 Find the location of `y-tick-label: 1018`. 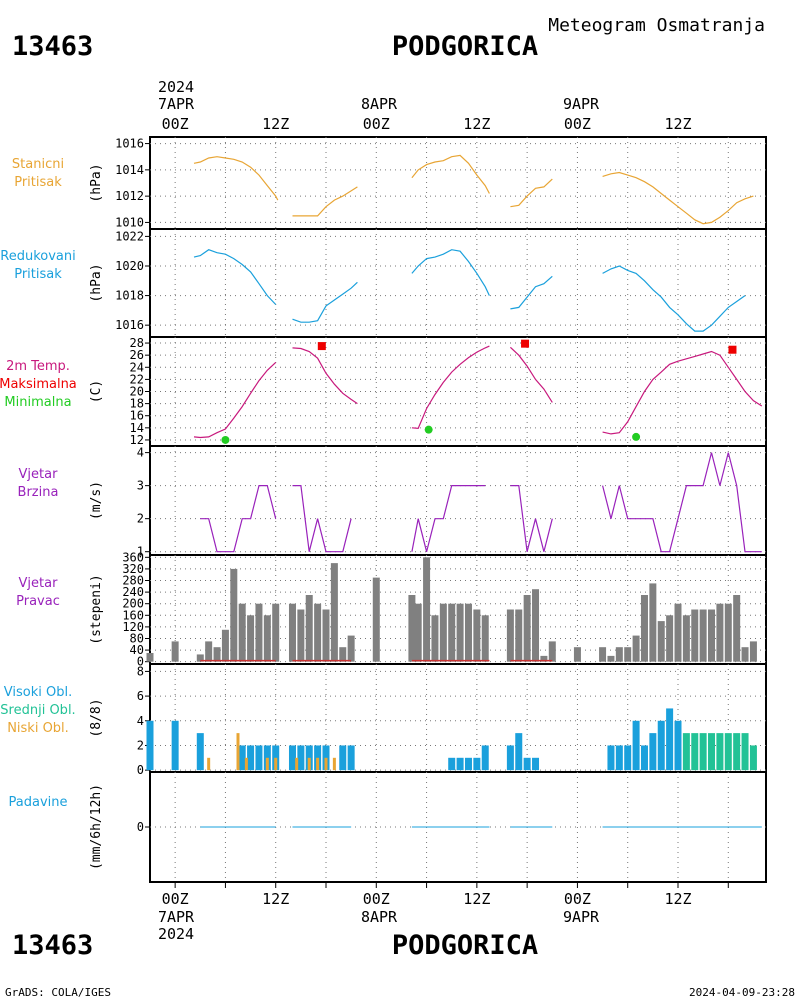

y-tick-label: 1018 is located at coordinates (129, 296).